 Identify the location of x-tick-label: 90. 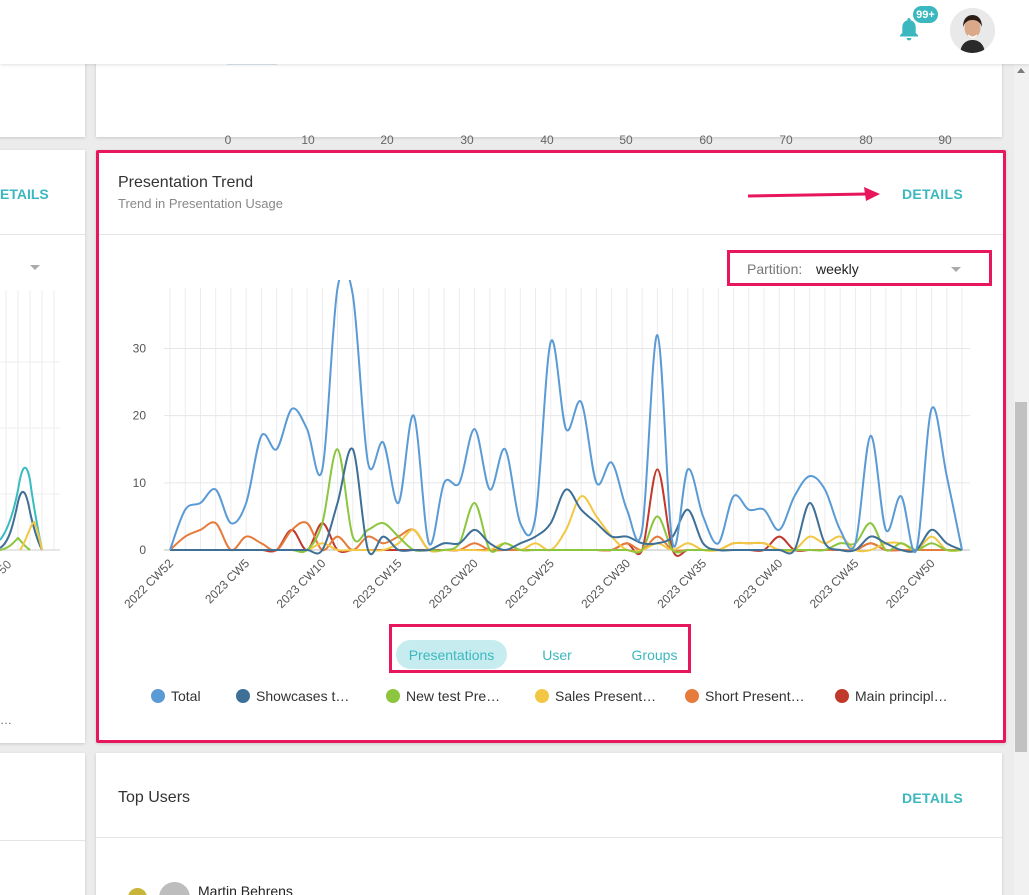
(945, 140).